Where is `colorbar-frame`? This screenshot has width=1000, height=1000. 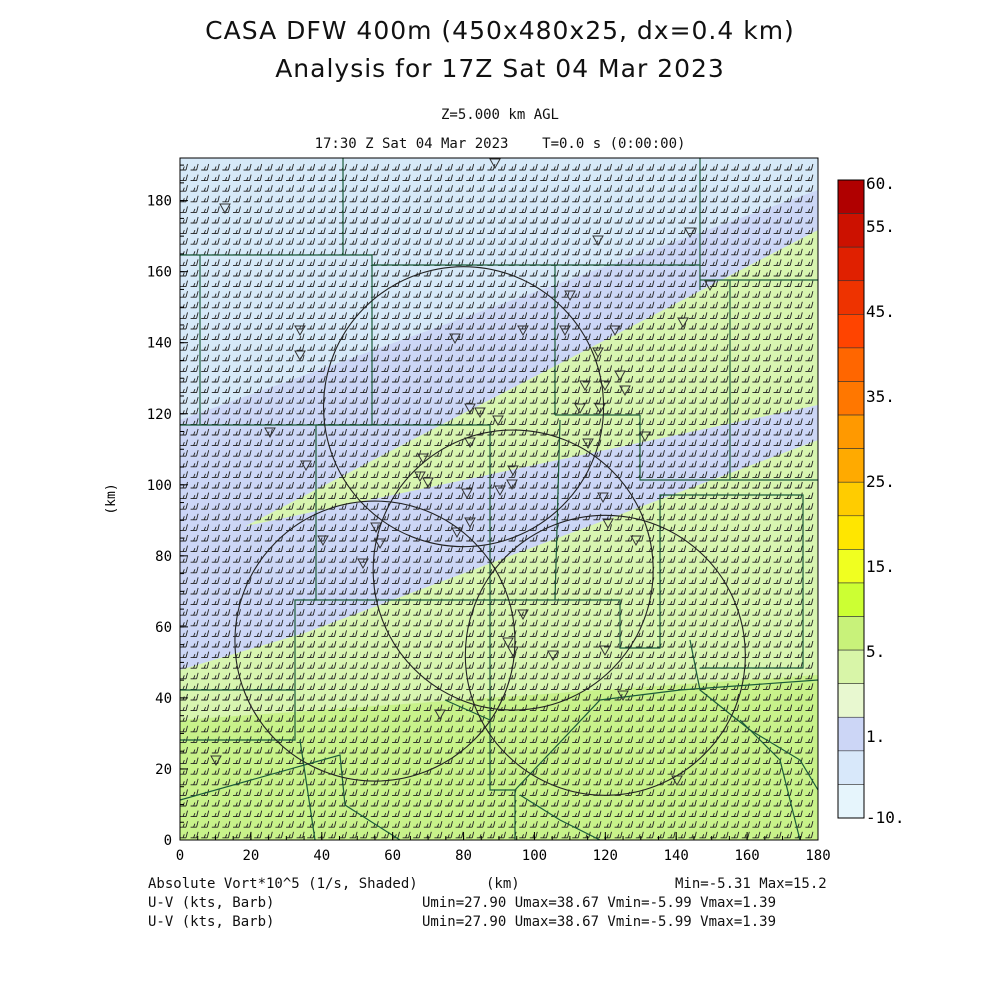 colorbar-frame is located at coordinates (851, 499).